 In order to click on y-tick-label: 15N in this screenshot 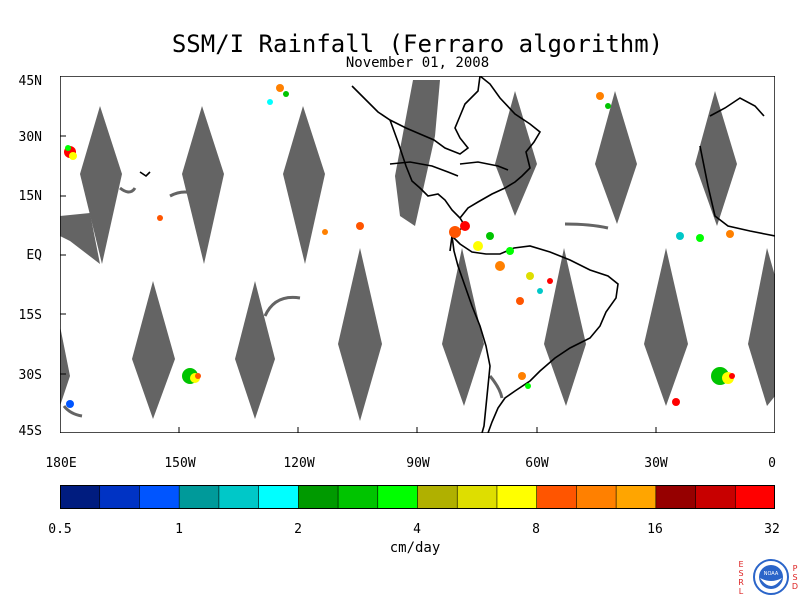, I will do `click(30, 196)`.